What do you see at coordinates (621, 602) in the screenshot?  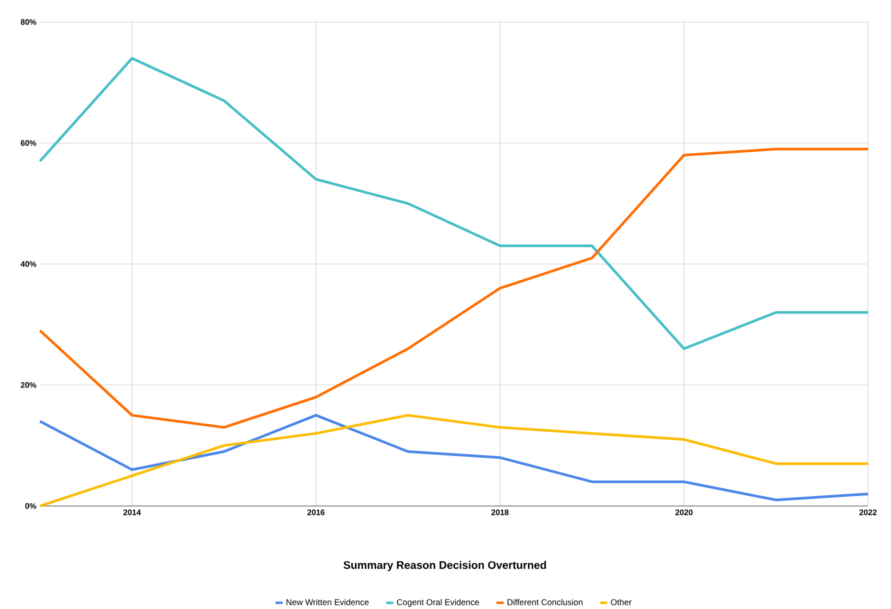 I see `legend-label: Other` at bounding box center [621, 602].